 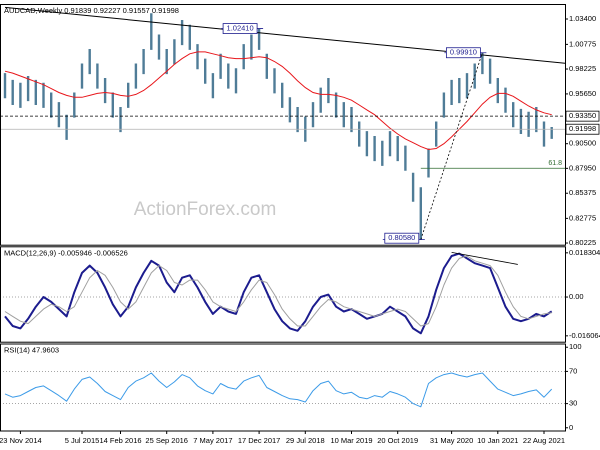 I want to click on annotation-label: 0.80580, so click(x=401, y=237).